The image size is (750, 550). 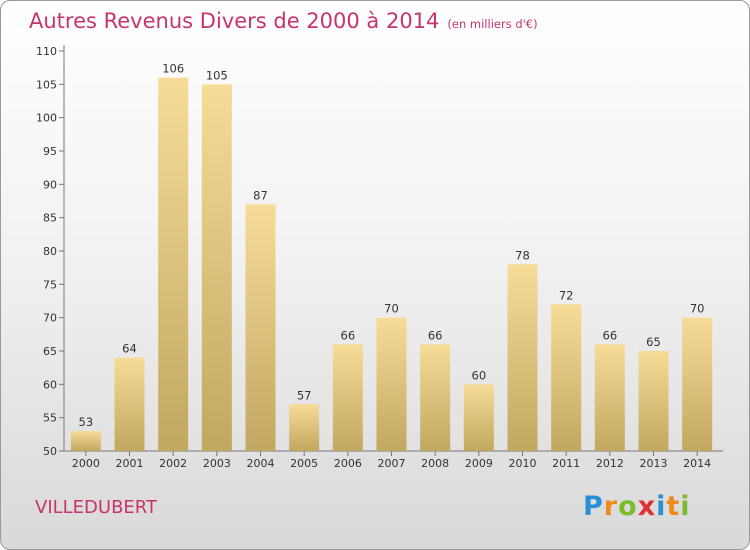 I want to click on logo-letter: o, so click(x=628, y=506).